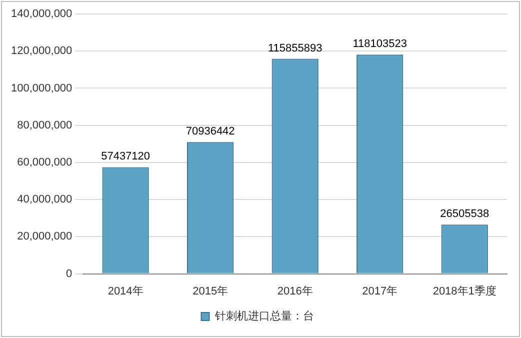 This screenshot has width=521, height=338. What do you see at coordinates (41, 88) in the screenshot?
I see `y-tick-label: 100,000,000` at bounding box center [41, 88].